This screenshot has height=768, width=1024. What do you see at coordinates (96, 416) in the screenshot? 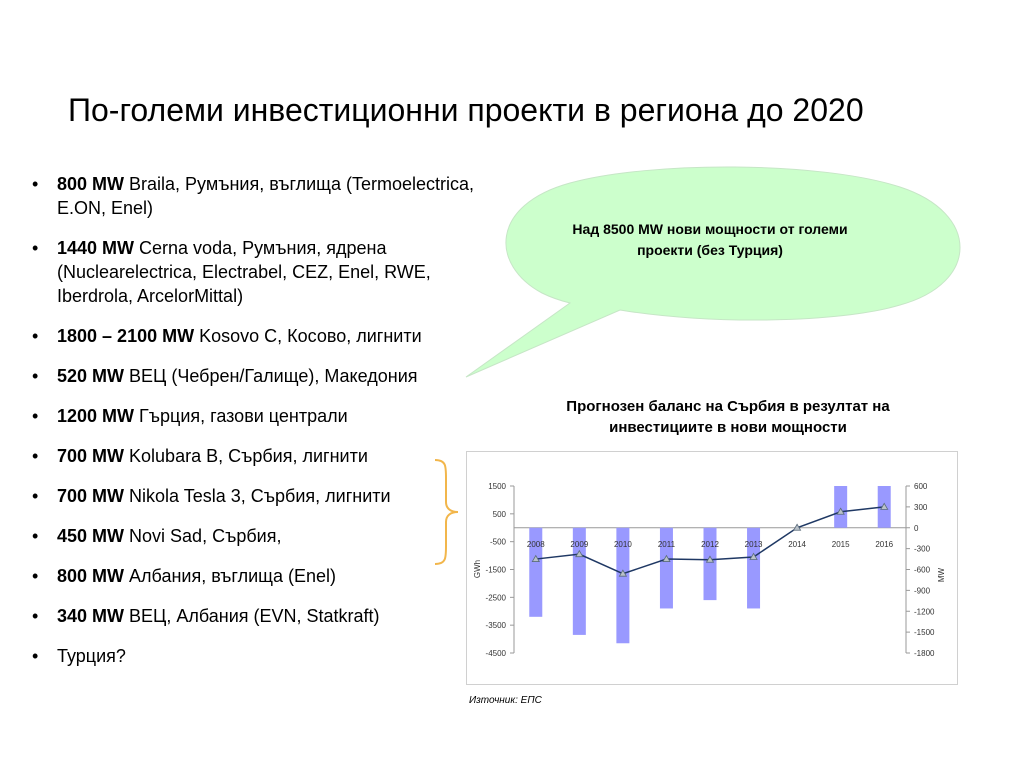
I see `capacity-label: 1200 MW` at bounding box center [96, 416].